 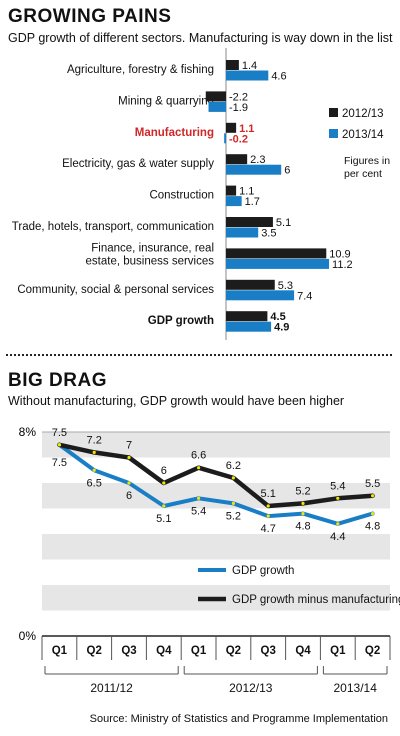 I want to click on bar-value-label: 10.9, so click(x=339, y=254).